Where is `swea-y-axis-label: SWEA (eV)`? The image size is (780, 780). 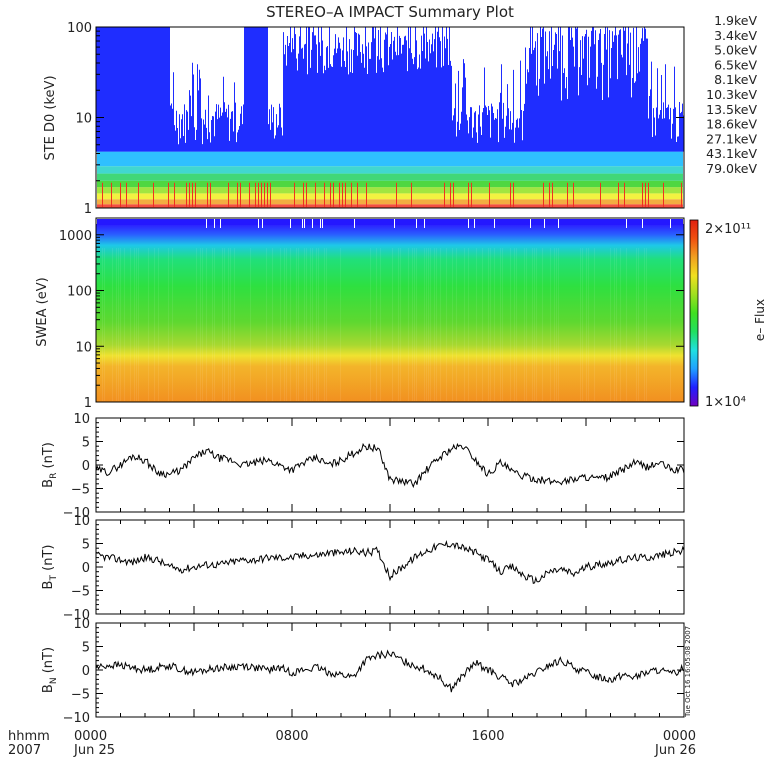 swea-y-axis-label: SWEA (eV) is located at coordinates (42, 311).